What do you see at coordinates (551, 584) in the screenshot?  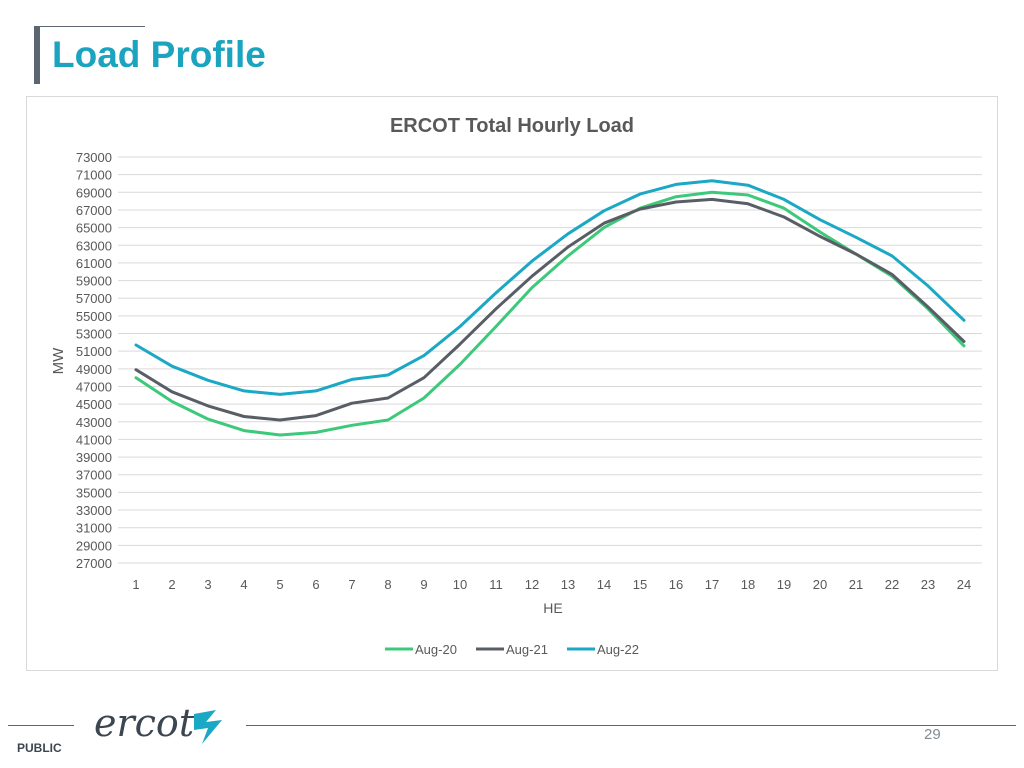 I see `x-axis-ticks: 1 2 3 4 5 6 7 8 9 10 11 12 13 14 15 16 17 18 19 20 21 22 23 24` at bounding box center [551, 584].